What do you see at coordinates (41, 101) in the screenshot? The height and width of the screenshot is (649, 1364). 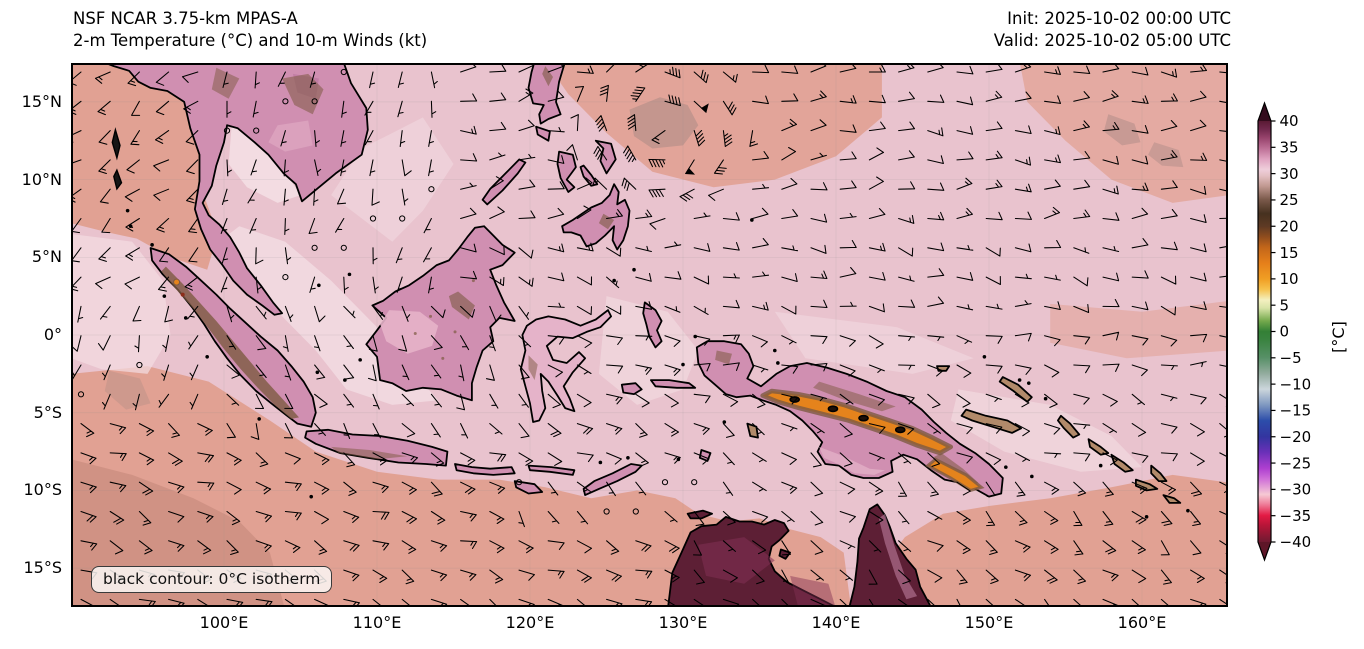 I see `y-tick-label: 15°N` at bounding box center [41, 101].